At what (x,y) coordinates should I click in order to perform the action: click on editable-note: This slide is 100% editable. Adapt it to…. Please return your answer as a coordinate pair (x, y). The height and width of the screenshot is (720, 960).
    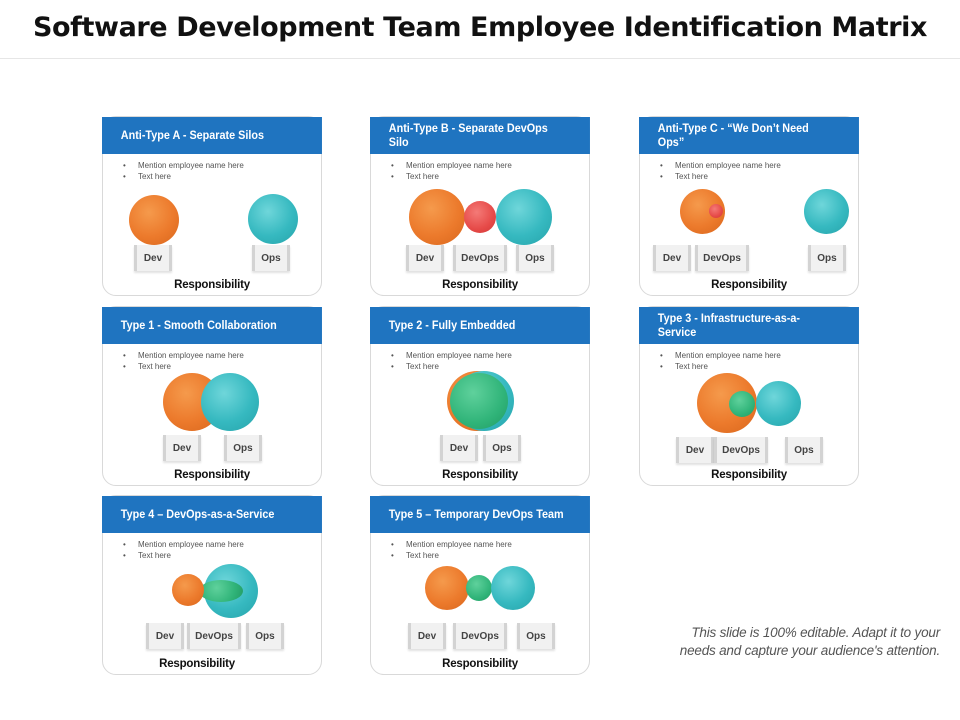
    Looking at the image, I should click on (790, 642).